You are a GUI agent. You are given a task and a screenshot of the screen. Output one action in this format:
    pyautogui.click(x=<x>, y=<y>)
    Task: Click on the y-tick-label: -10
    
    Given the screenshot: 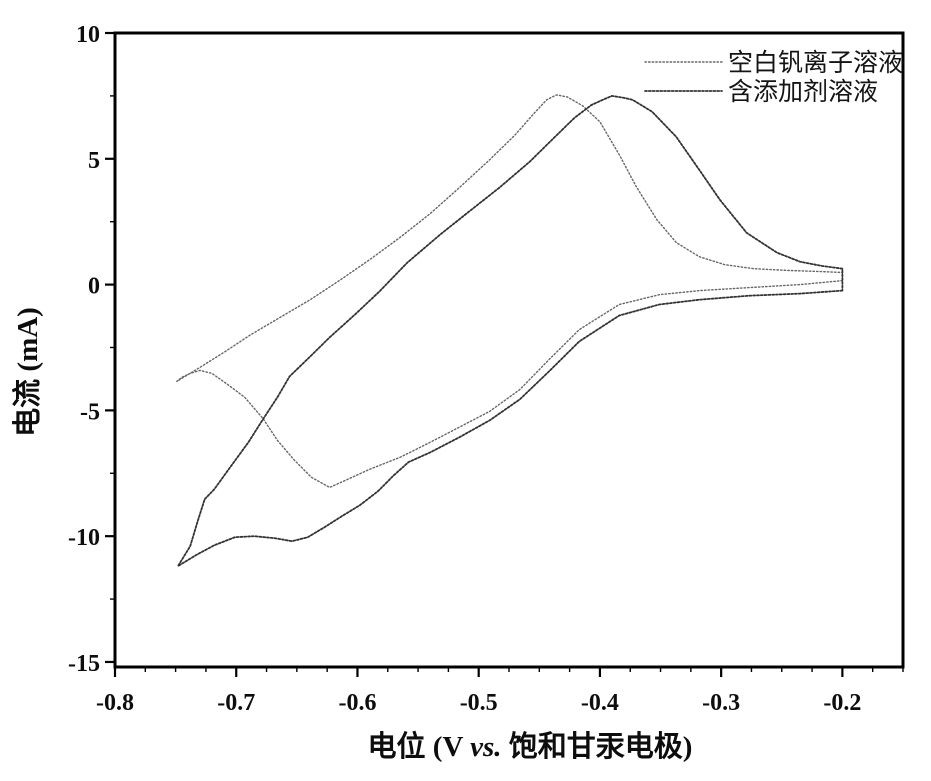 What is the action you would take?
    pyautogui.click(x=84, y=538)
    